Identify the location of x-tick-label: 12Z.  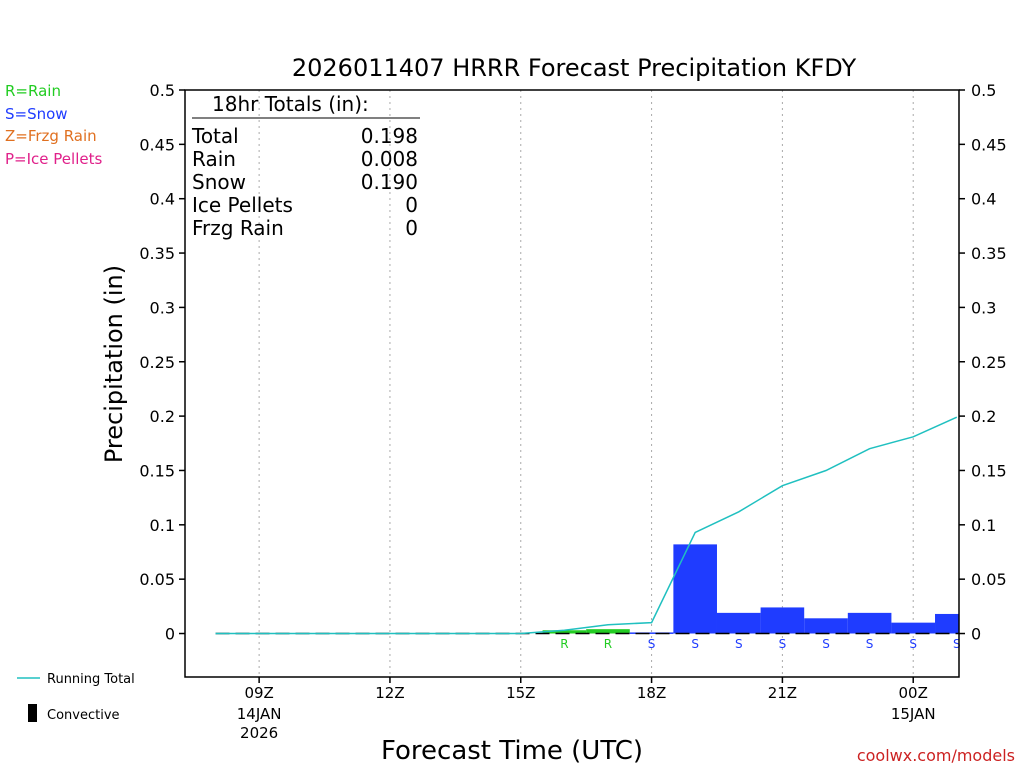
(389, 693).